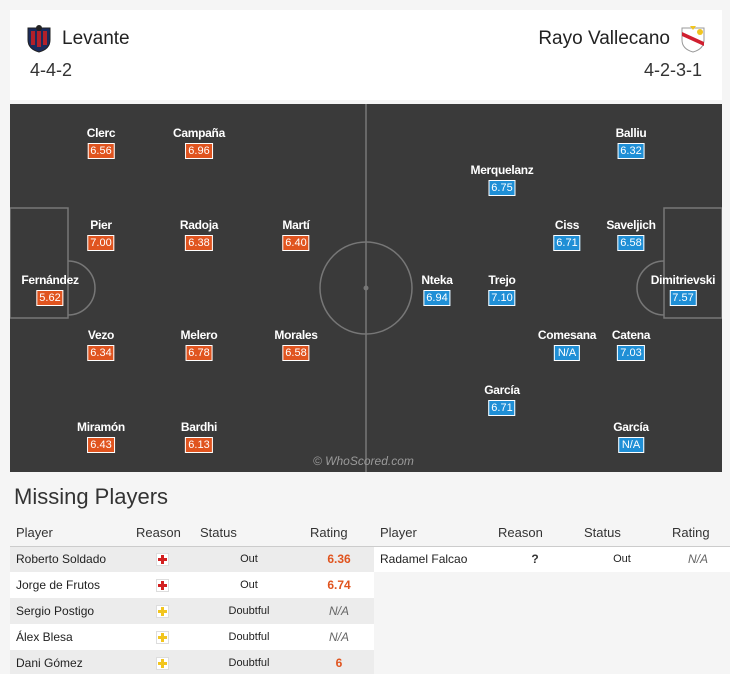  Describe the element at coordinates (192, 585) in the screenshot. I see `table-row: Jorge de Frutos Out 6.74` at that location.